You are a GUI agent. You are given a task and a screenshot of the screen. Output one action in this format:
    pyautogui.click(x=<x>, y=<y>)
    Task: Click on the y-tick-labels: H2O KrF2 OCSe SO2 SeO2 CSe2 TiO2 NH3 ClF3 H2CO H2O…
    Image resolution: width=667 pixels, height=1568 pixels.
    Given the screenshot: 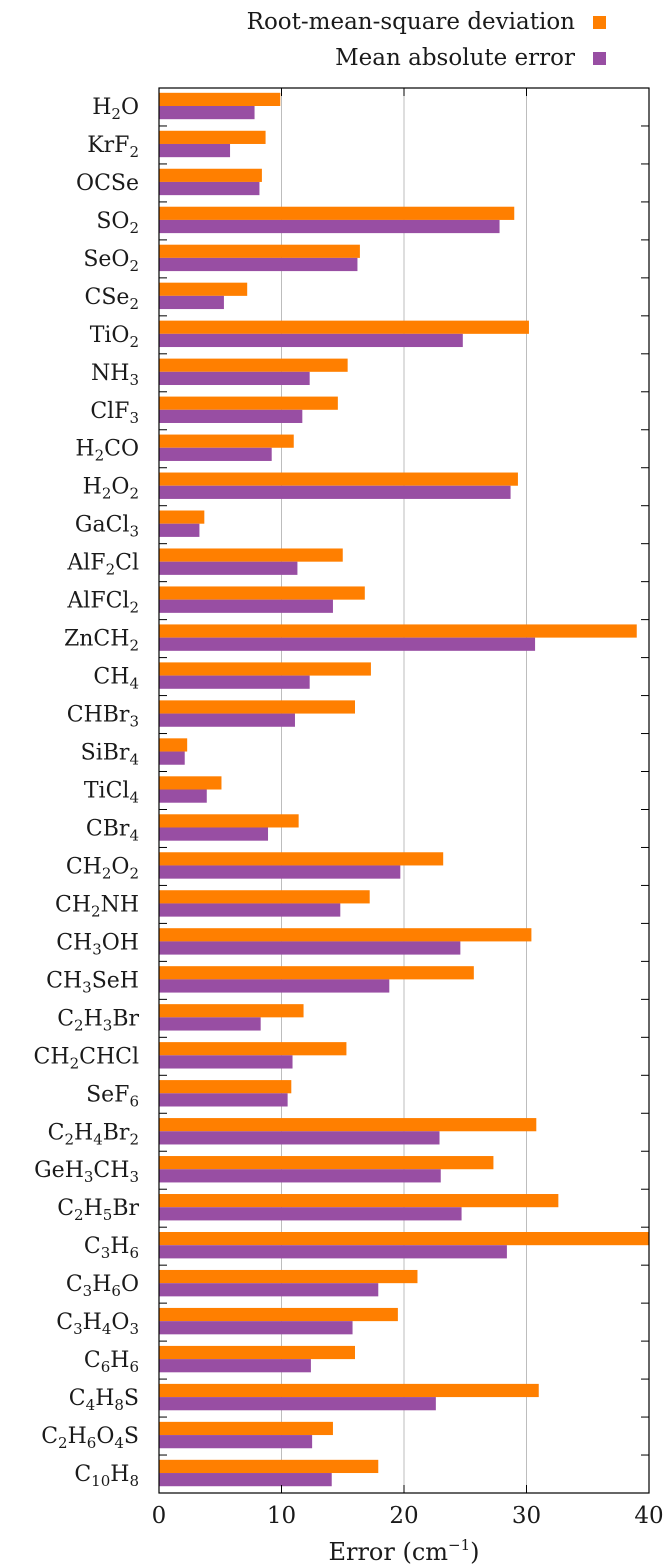 What is the action you would take?
    pyautogui.click(x=87, y=792)
    